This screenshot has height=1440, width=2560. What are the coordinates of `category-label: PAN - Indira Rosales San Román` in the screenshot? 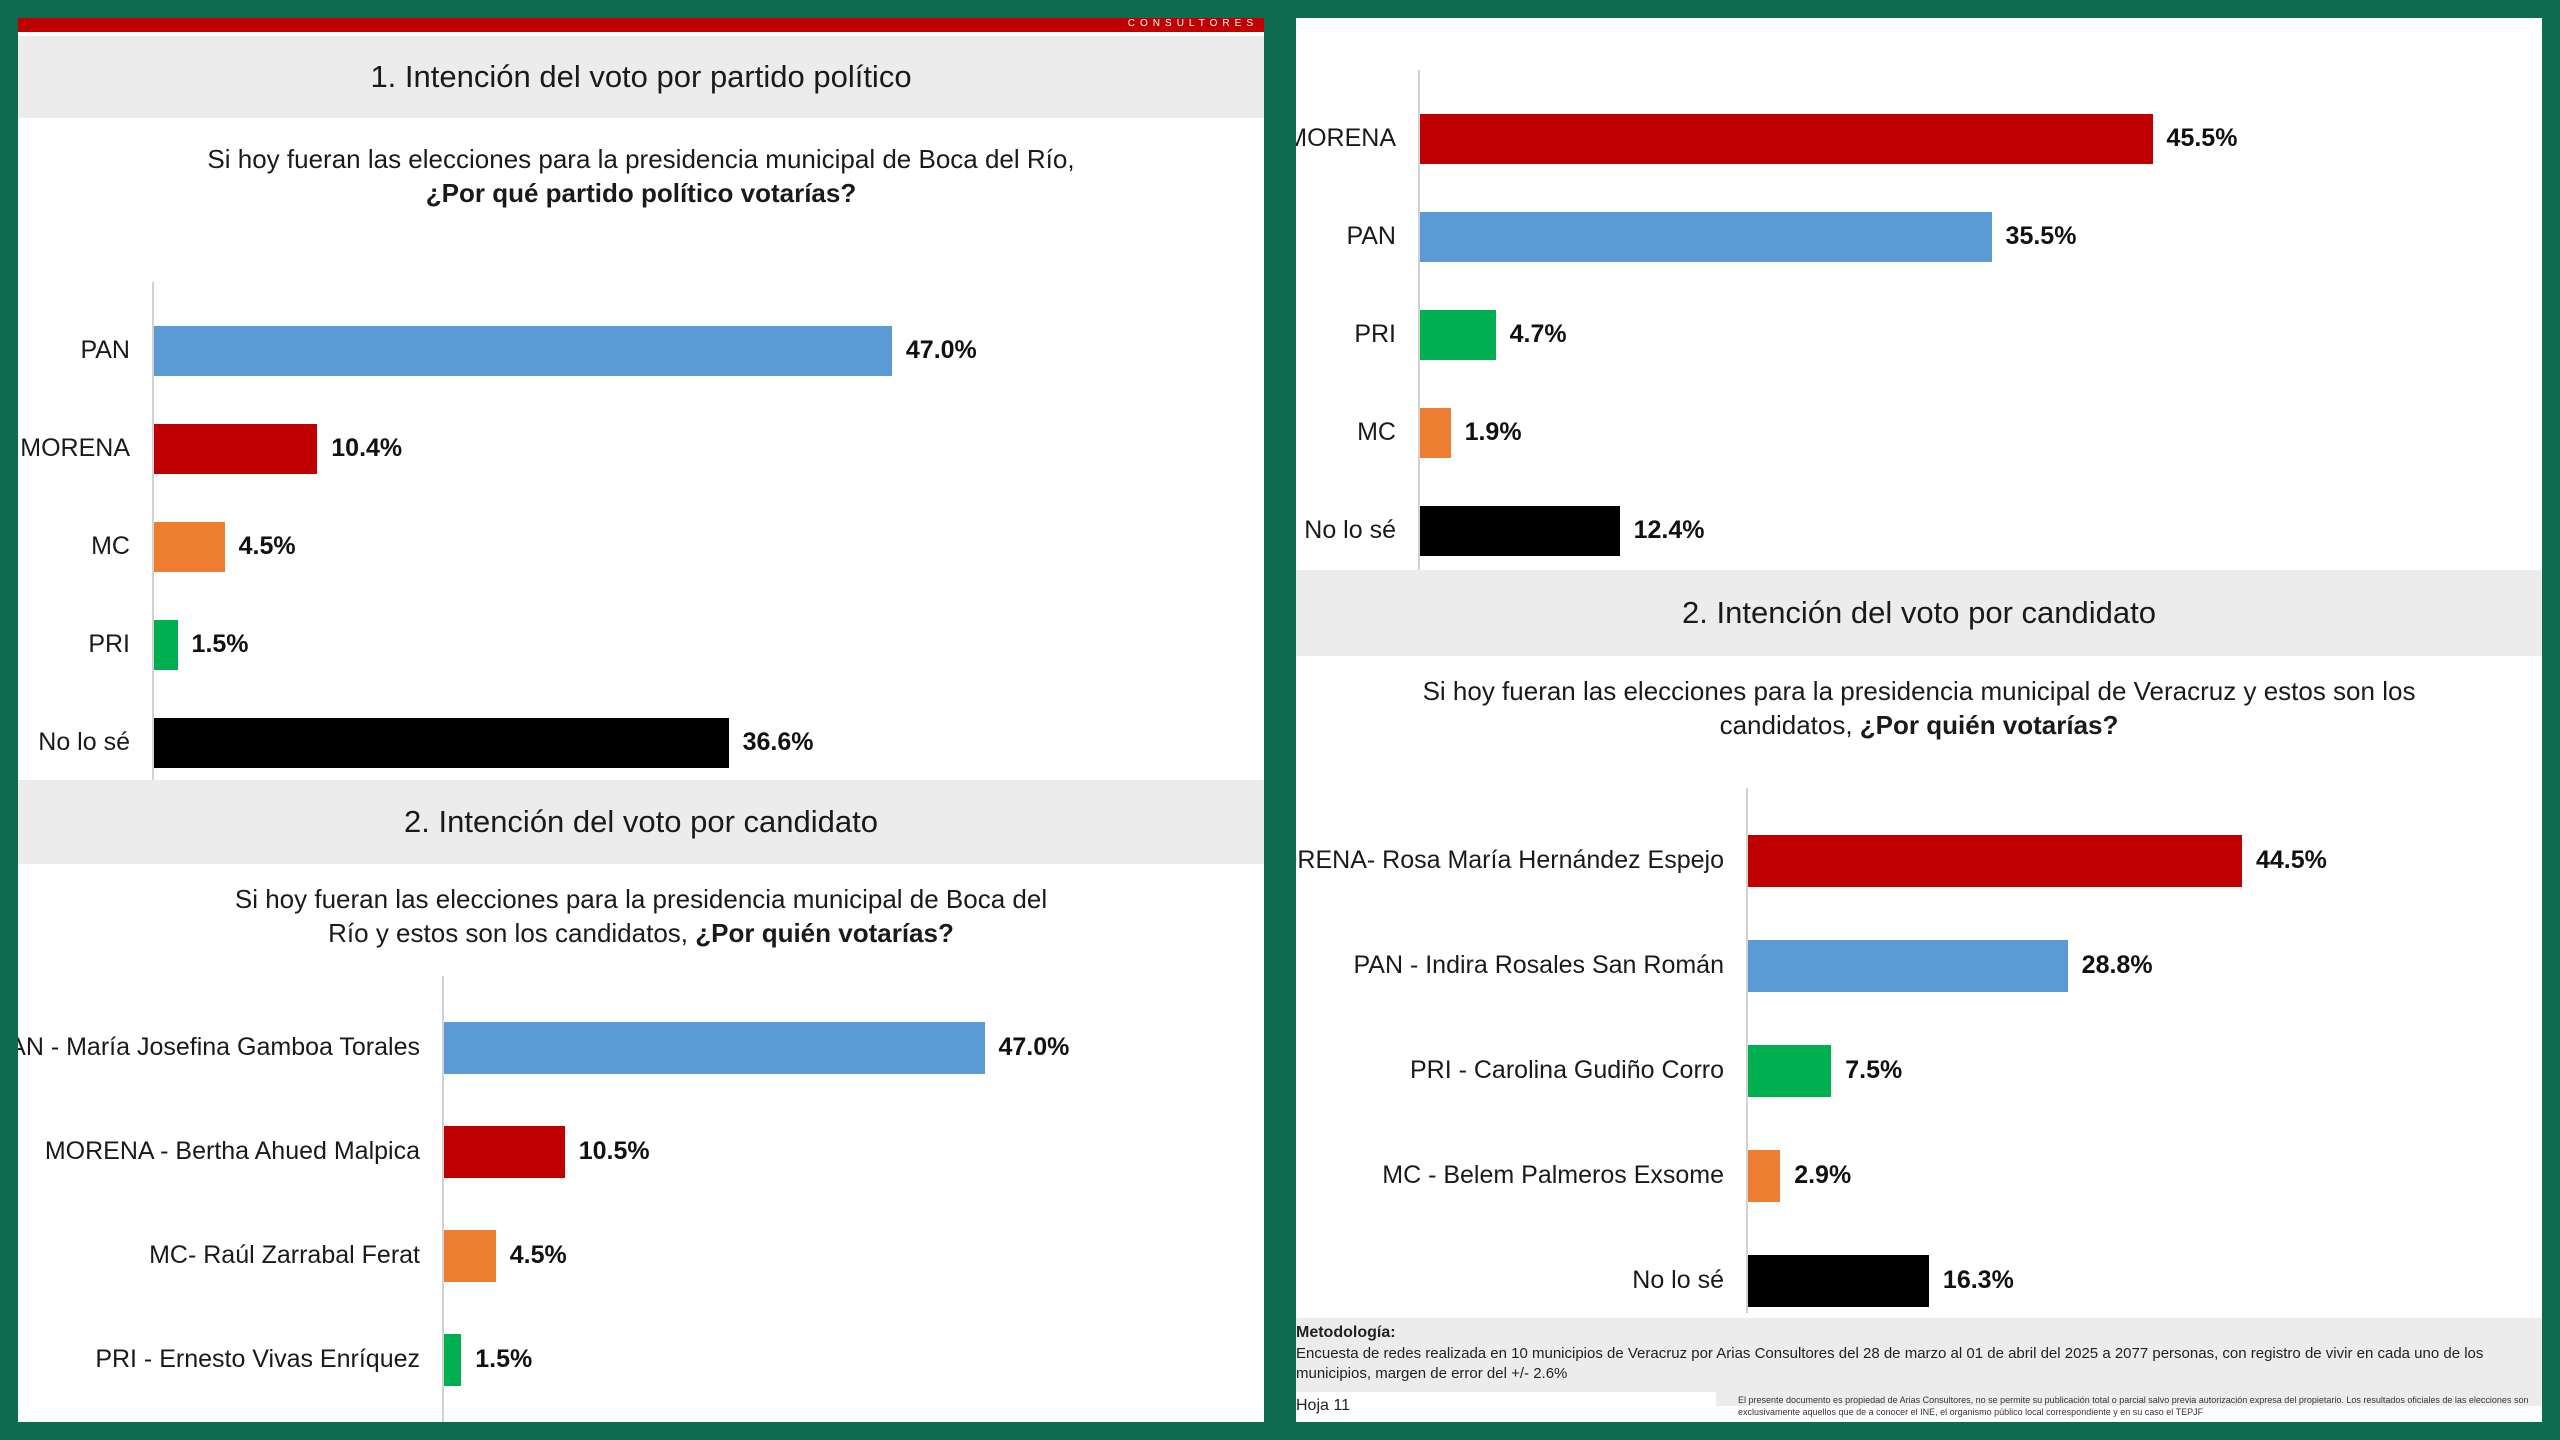 It's located at (1538, 964).